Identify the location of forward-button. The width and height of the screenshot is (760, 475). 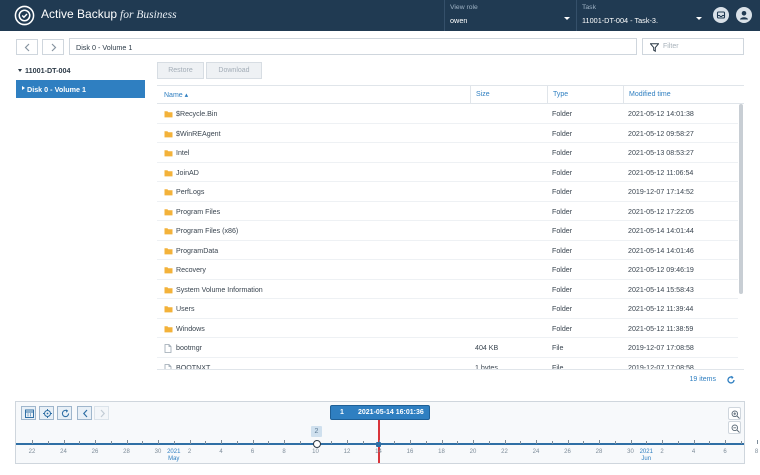
(53, 47).